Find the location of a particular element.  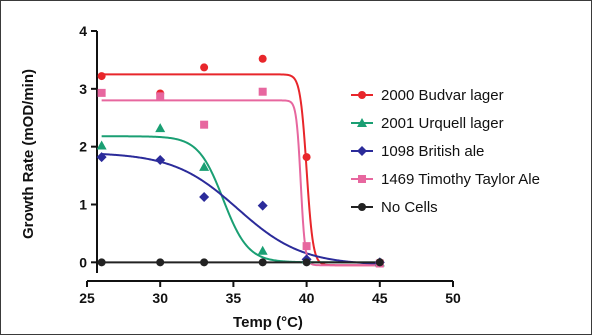

x-tick-label: 25 is located at coordinates (87, 298).